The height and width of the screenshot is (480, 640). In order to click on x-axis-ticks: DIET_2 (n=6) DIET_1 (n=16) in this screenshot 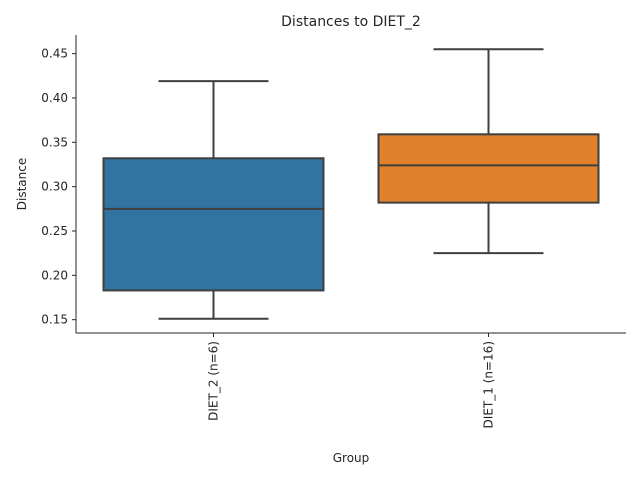, I will do `click(351, 380)`.